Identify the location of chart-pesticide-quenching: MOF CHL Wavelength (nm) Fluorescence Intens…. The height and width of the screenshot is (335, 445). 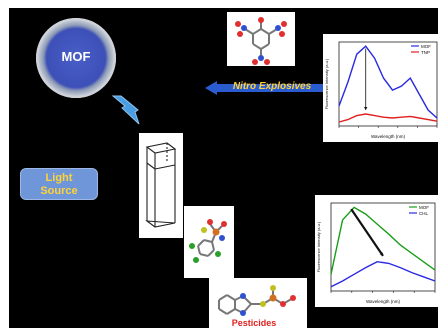
(376, 251).